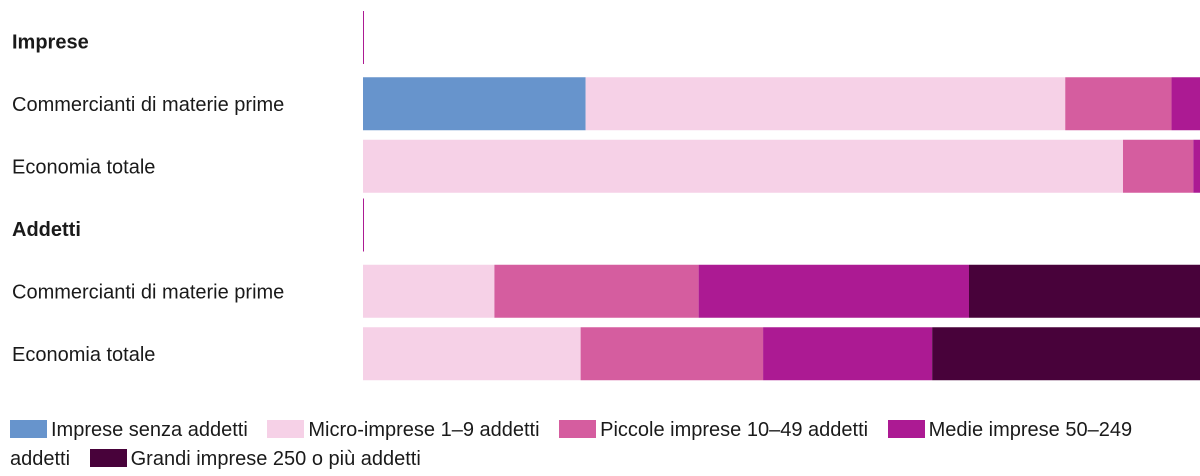  What do you see at coordinates (275, 459) in the screenshot?
I see `legend-label: Grandi imprese 250 o più addetti` at bounding box center [275, 459].